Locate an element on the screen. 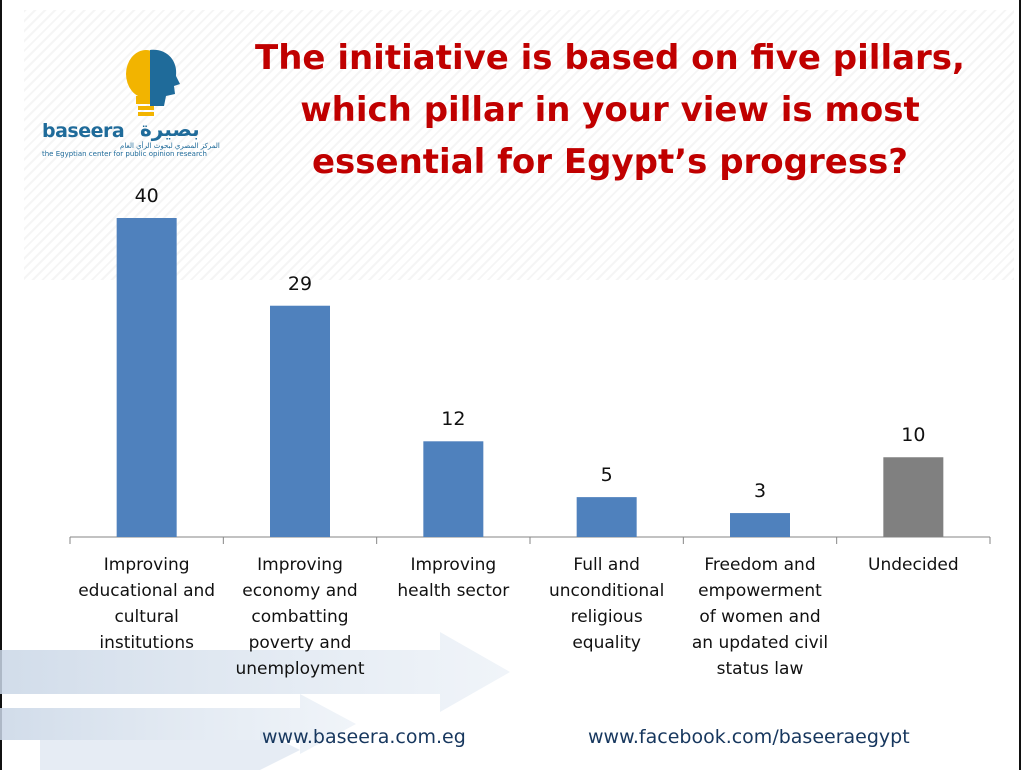  category-label-3: Improving health sector is located at coordinates (453, 578).